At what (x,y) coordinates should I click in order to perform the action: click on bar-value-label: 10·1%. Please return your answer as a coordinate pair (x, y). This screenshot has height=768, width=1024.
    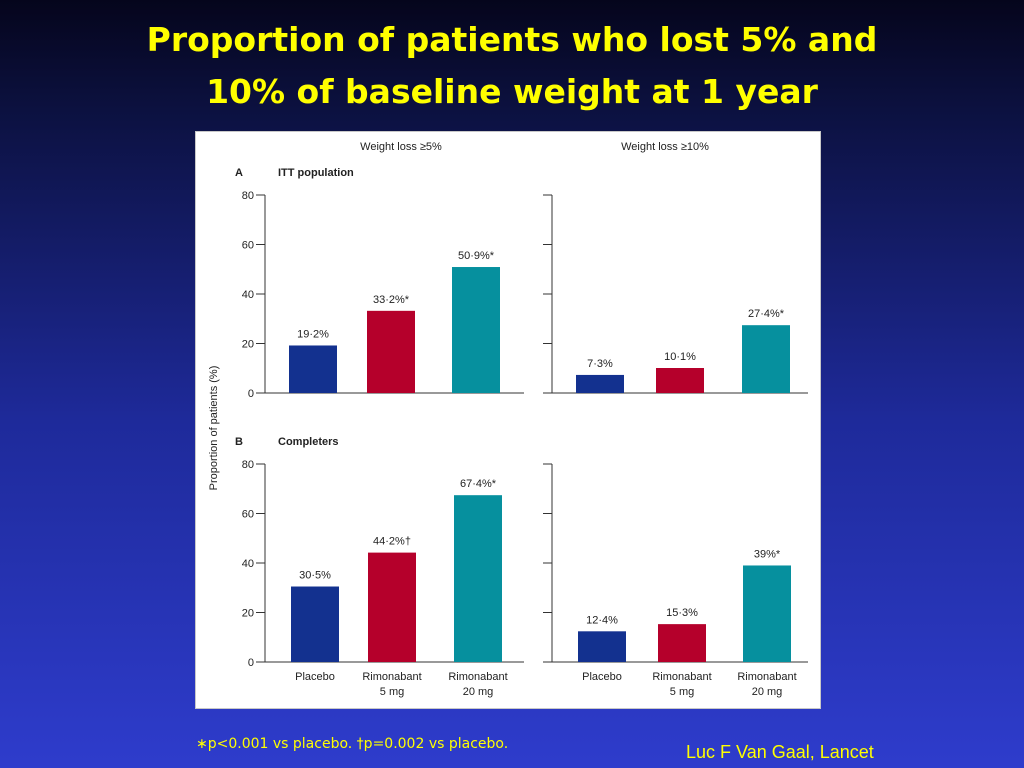
    Looking at the image, I should click on (680, 357).